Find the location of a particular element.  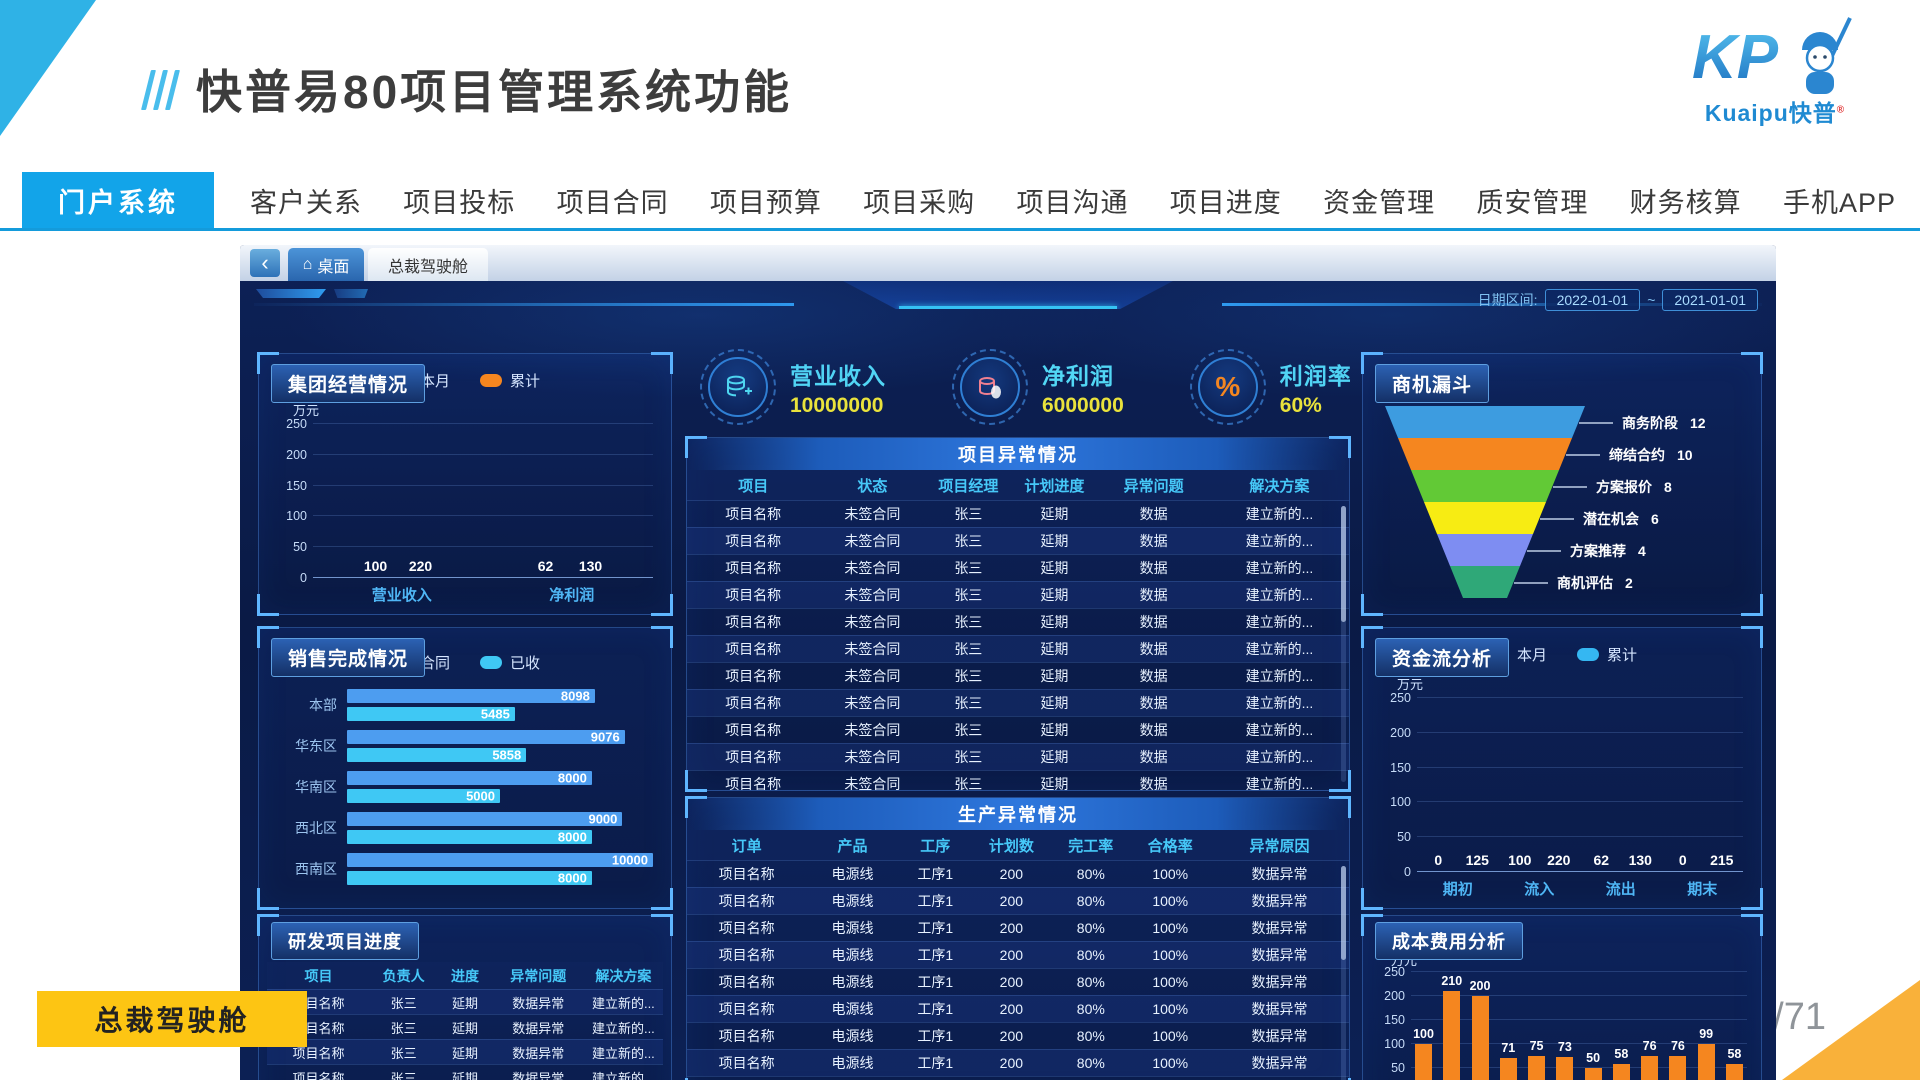

bar: 71 is located at coordinates (1508, 1060).